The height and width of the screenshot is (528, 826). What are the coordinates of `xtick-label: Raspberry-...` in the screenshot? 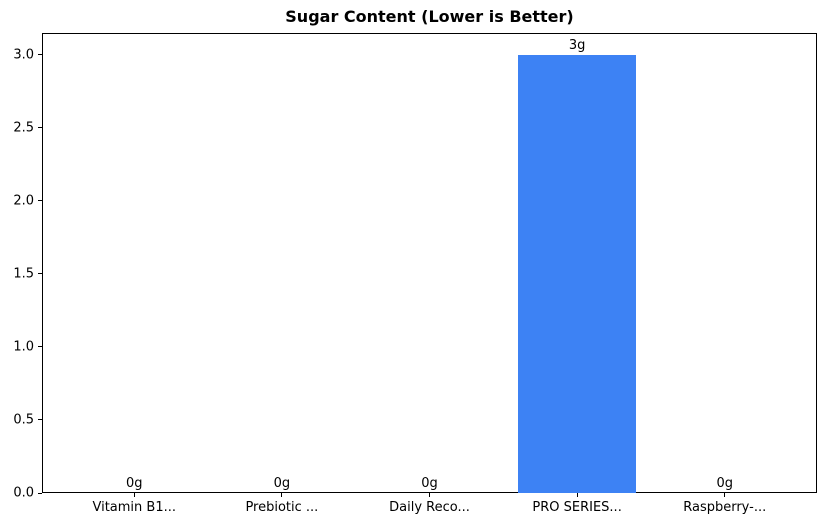 It's located at (725, 507).